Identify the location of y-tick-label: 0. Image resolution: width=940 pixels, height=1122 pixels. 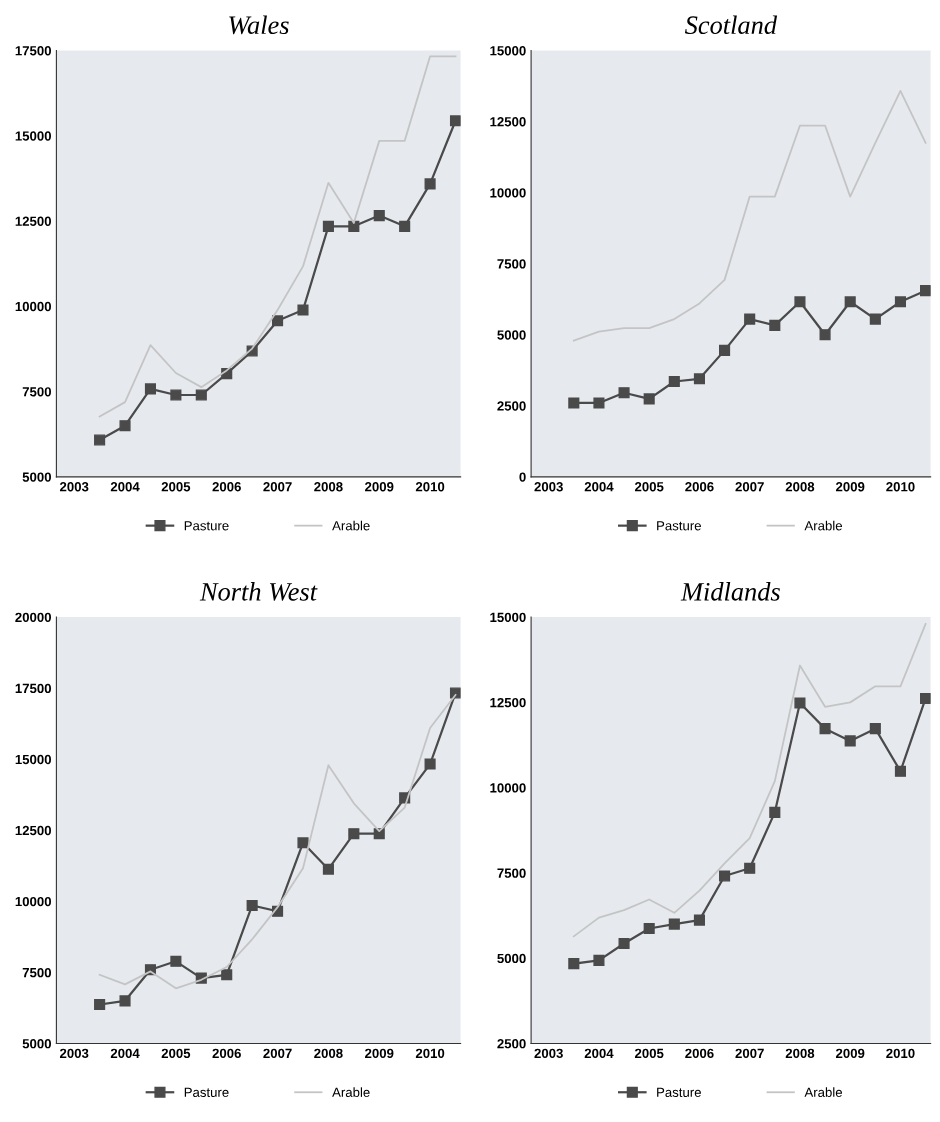
(522, 477).